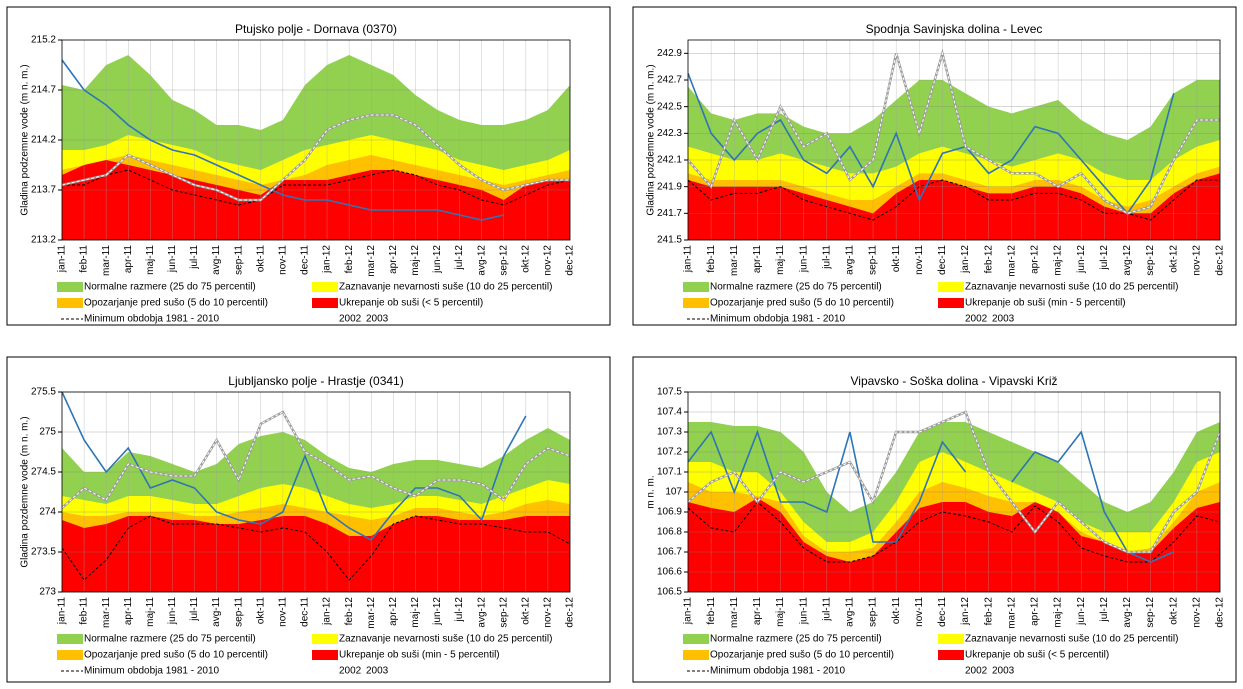 The width and height of the screenshot is (1243, 689). I want to click on legend-label: Ukrepanje ob suši (min - 5 percentil), so click(1045, 303).